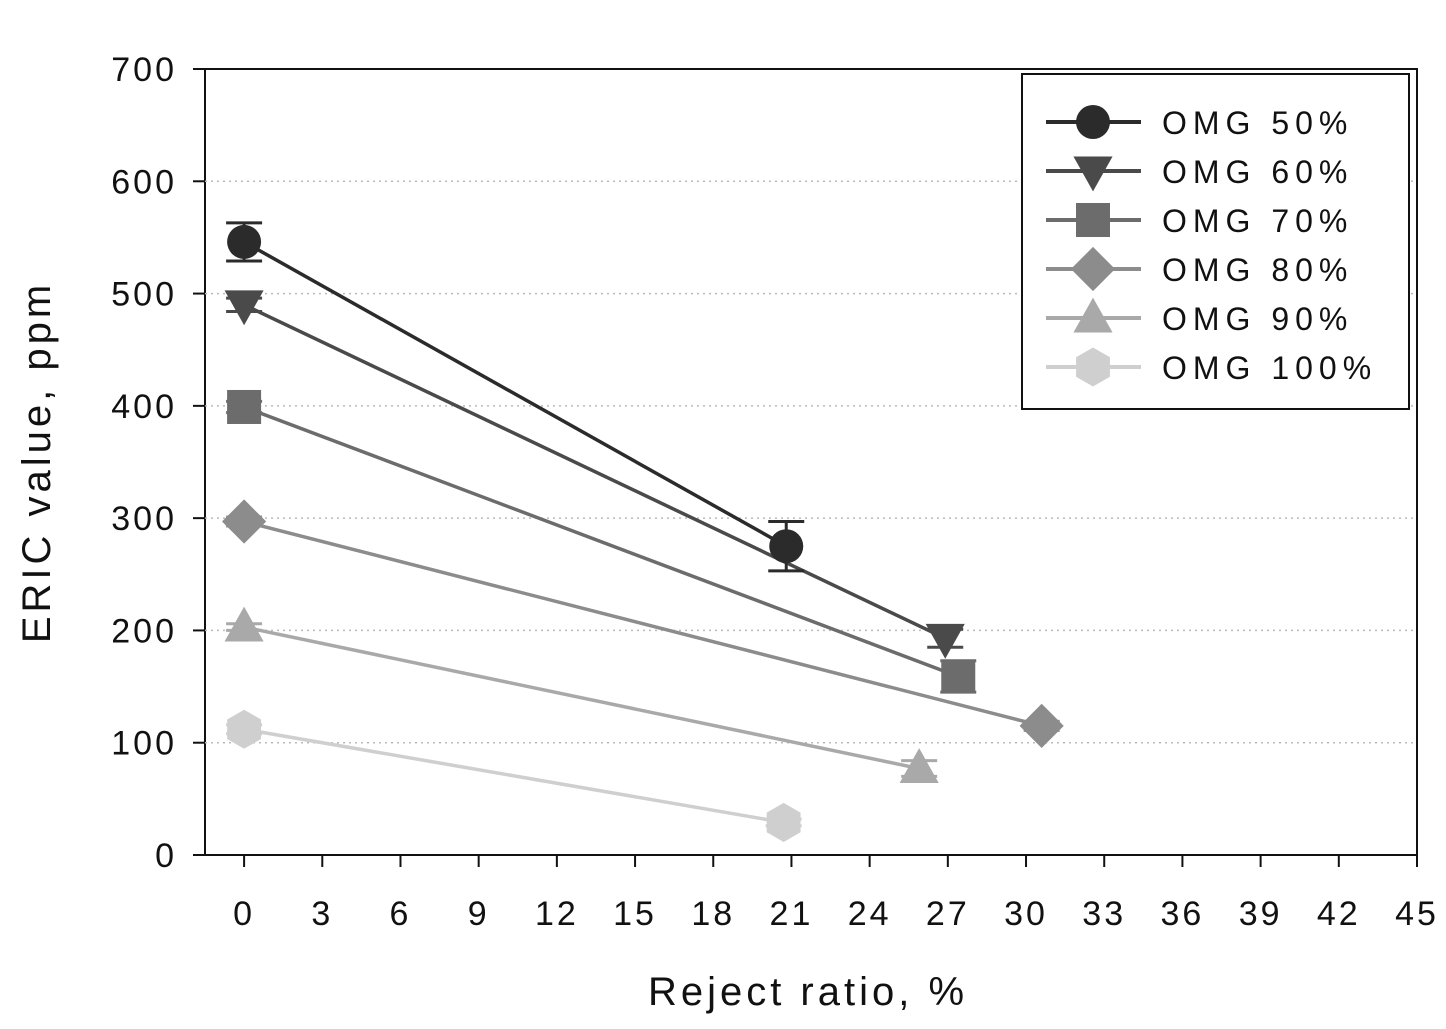  I want to click on x-tick-label: 12, so click(557, 914).